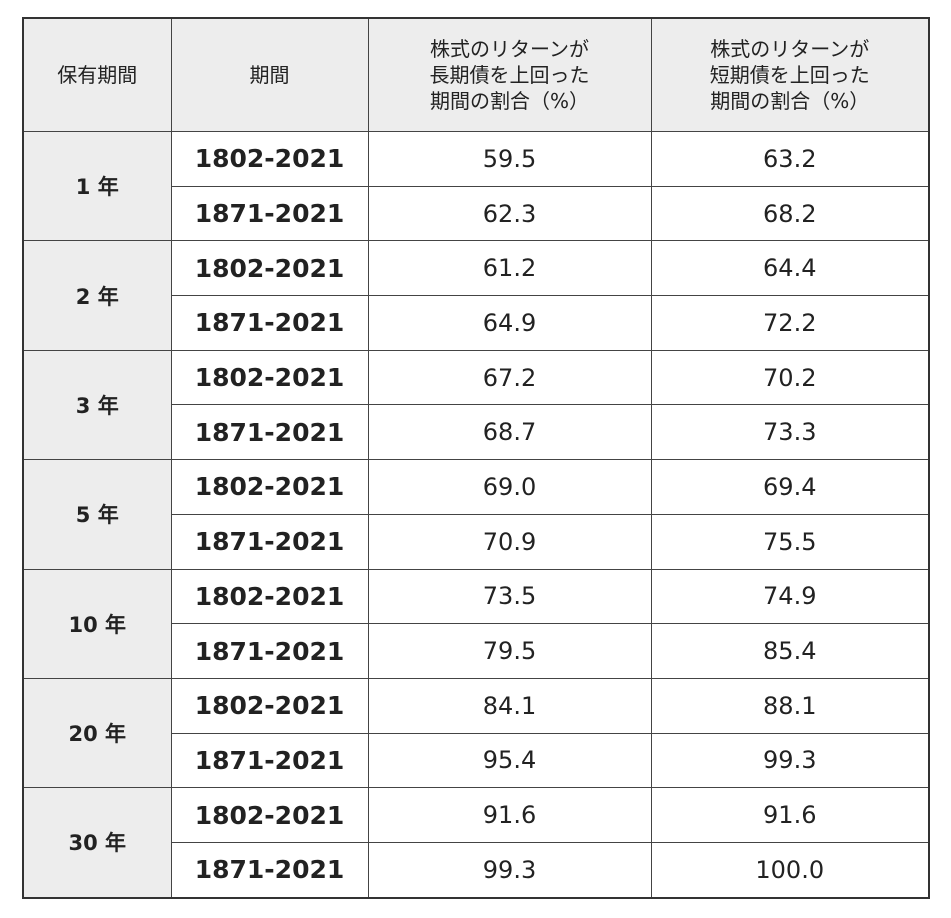 Image resolution: width=951 pixels, height=918 pixels. What do you see at coordinates (790, 323) in the screenshot?
I see `value-cell: 72.2` at bounding box center [790, 323].